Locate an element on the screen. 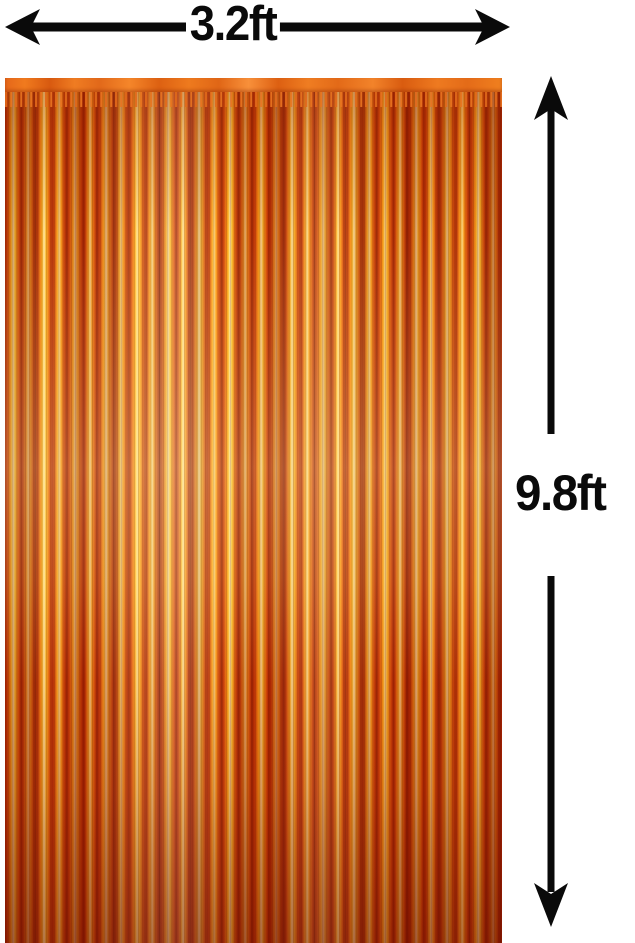  width-dimension-annotation: 3.2ft is located at coordinates (257, 28).